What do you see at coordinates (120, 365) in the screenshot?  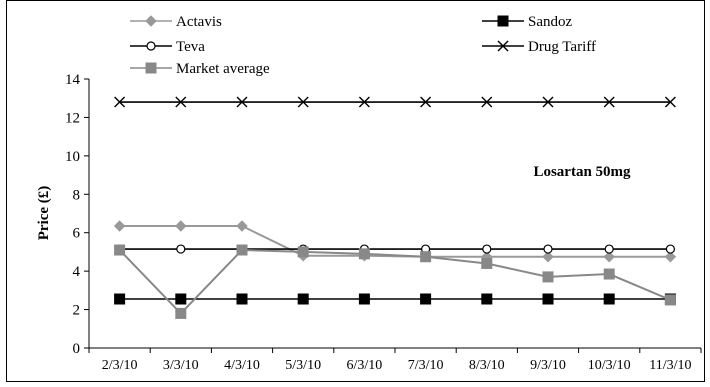 I see `x-tick-label: 2/3/10` at bounding box center [120, 365].